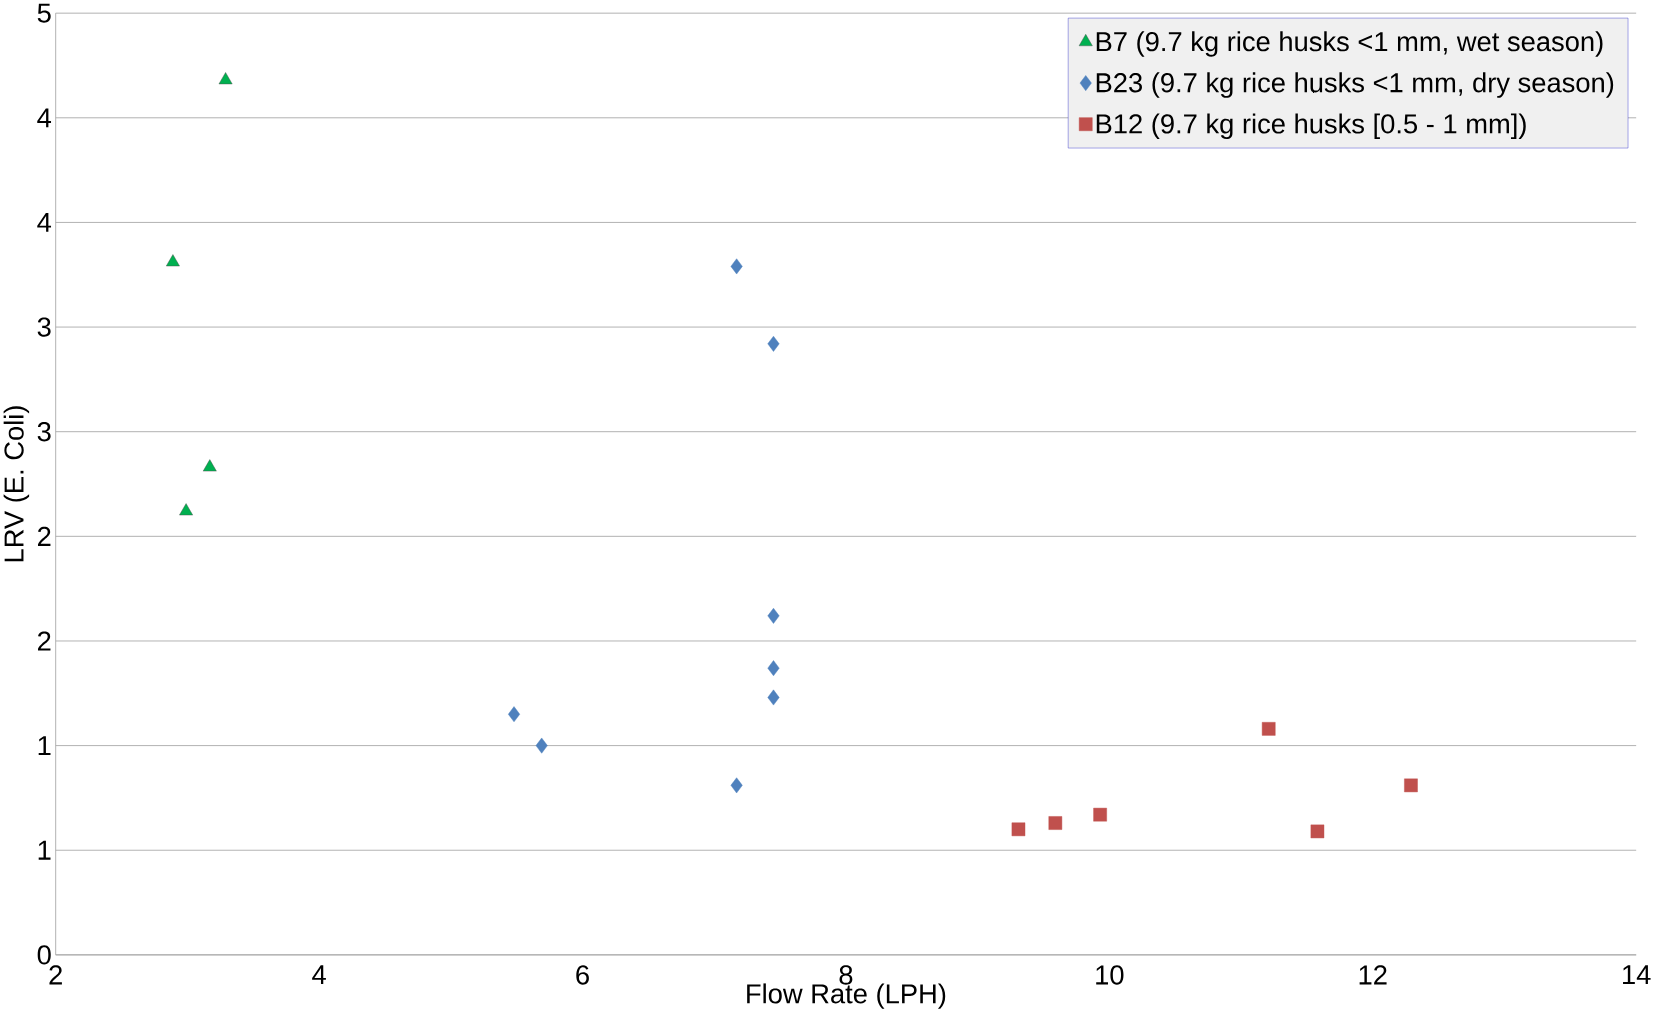 The image size is (1655, 1013). What do you see at coordinates (1110, 975) in the screenshot?
I see `x-tick-label: 10` at bounding box center [1110, 975].